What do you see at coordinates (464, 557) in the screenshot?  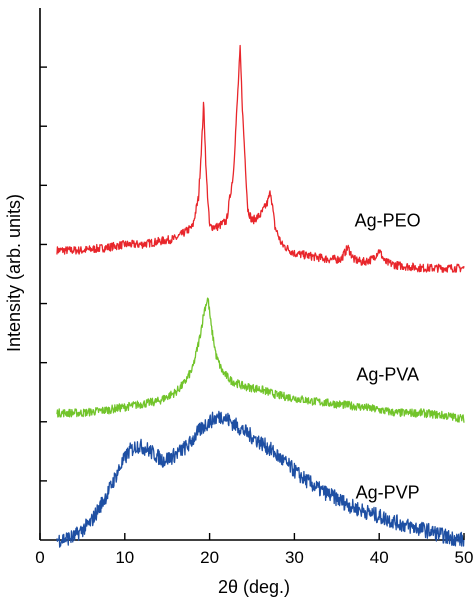 I see `x-tick-label: 50` at bounding box center [464, 557].